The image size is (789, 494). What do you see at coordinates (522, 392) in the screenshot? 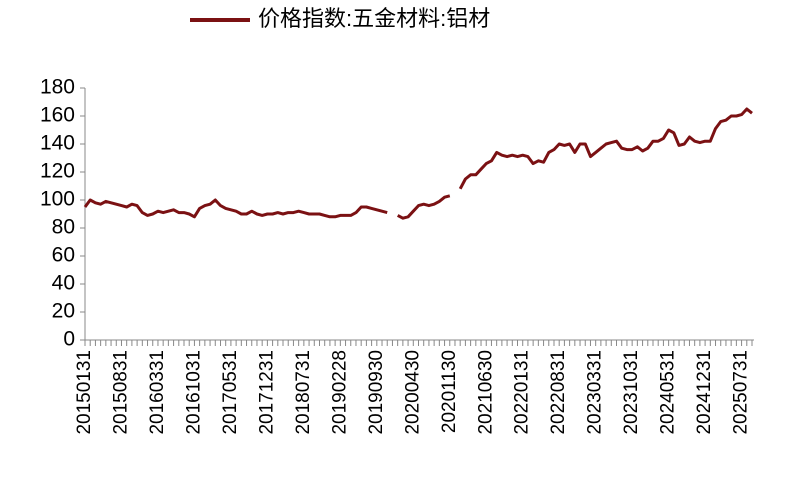
I see `x-tick-label: 20220131` at bounding box center [522, 392].